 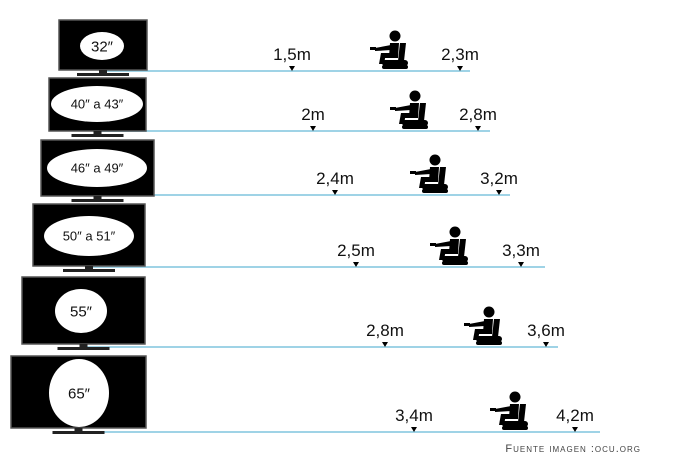 I want to click on max-distance-label: 3,6m, so click(x=546, y=330).